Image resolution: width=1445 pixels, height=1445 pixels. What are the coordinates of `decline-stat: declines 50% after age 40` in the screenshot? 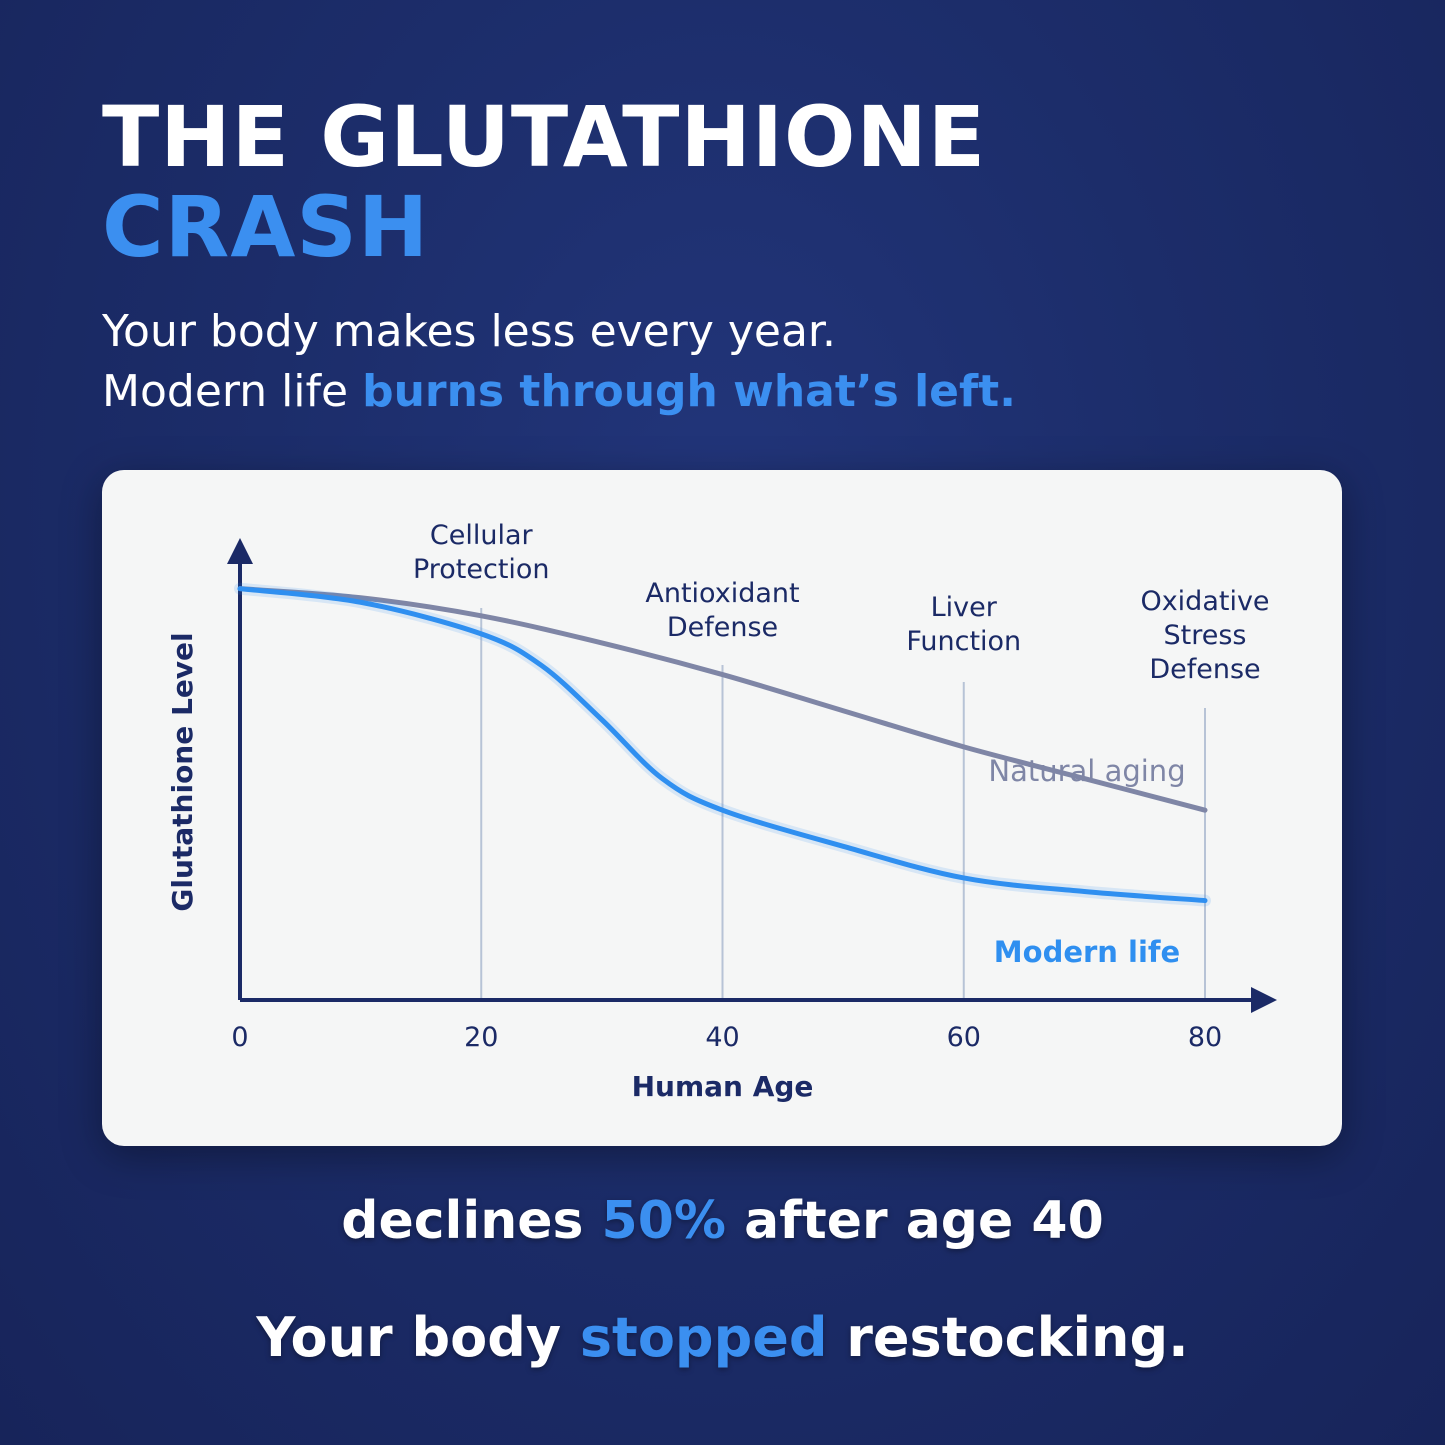 It's located at (722, 1221).